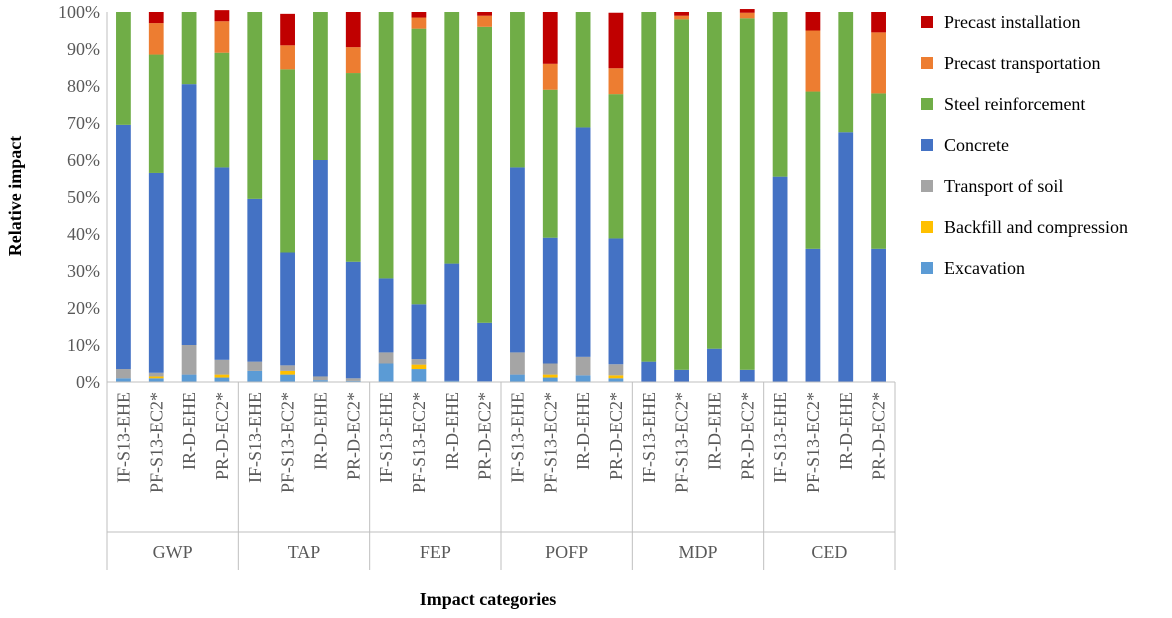 The width and height of the screenshot is (1172, 618). What do you see at coordinates (83, 197) in the screenshot?
I see `y-tick-label: 50%` at bounding box center [83, 197].